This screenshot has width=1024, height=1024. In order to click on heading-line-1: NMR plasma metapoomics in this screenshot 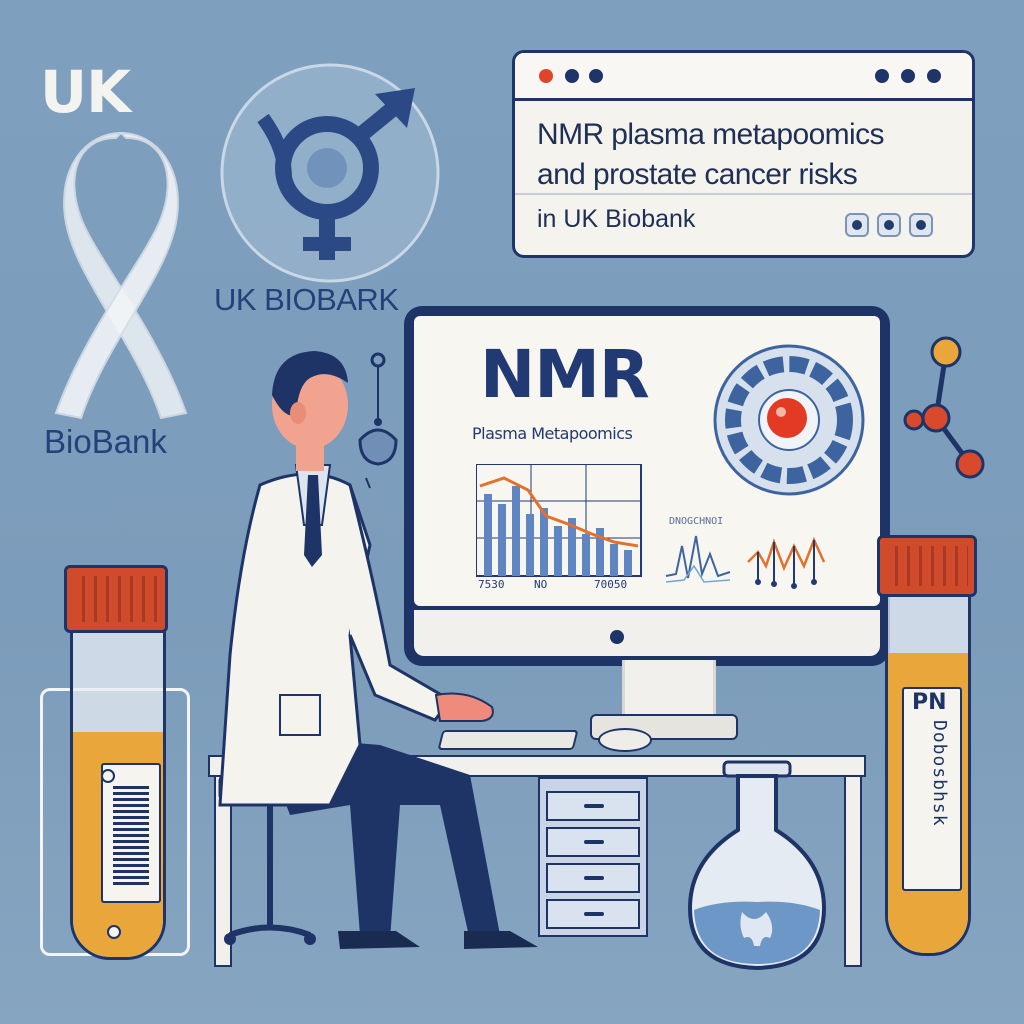, I will do `click(711, 134)`.